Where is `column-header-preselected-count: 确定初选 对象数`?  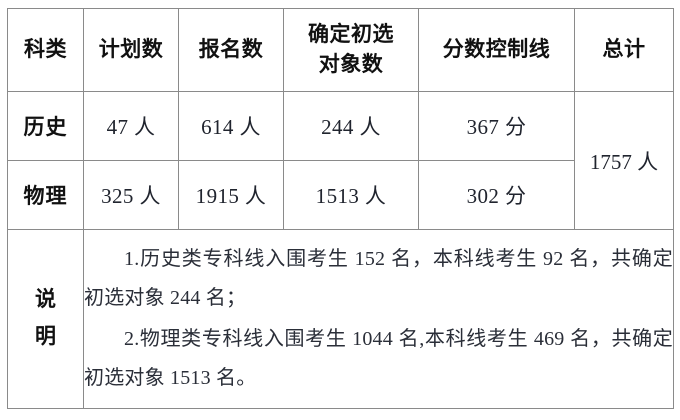
column-header-preselected-count: 确定初选 对象数 is located at coordinates (351, 50).